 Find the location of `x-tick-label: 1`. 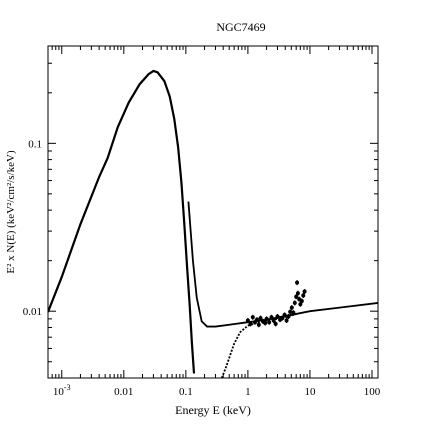

x-tick-label: 1 is located at coordinates (248, 392).